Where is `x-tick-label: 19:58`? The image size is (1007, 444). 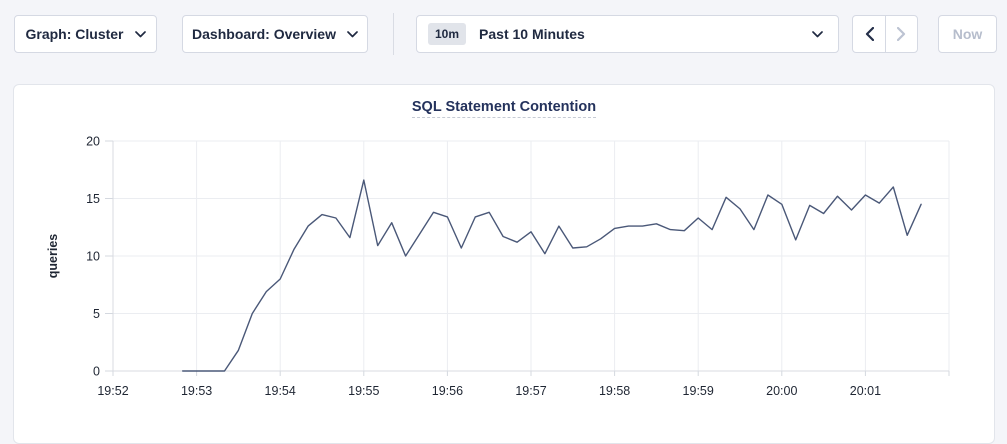 x-tick-label: 19:58 is located at coordinates (614, 391).